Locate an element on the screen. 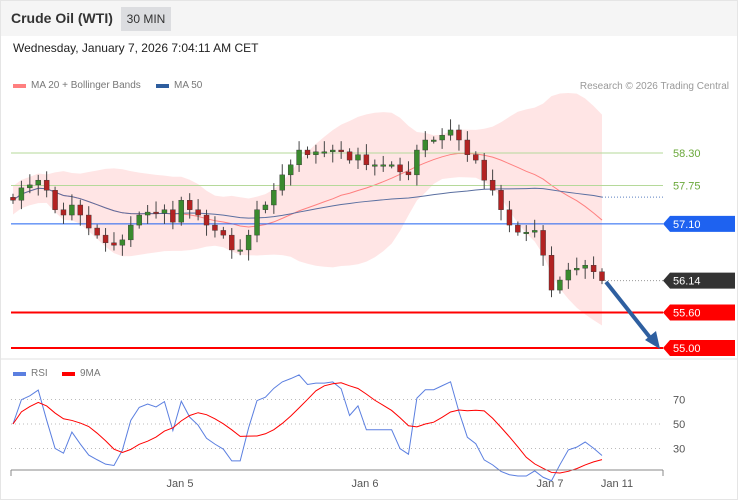 The width and height of the screenshot is (738, 500). timeframe-badge: 30 MIN is located at coordinates (146, 19).